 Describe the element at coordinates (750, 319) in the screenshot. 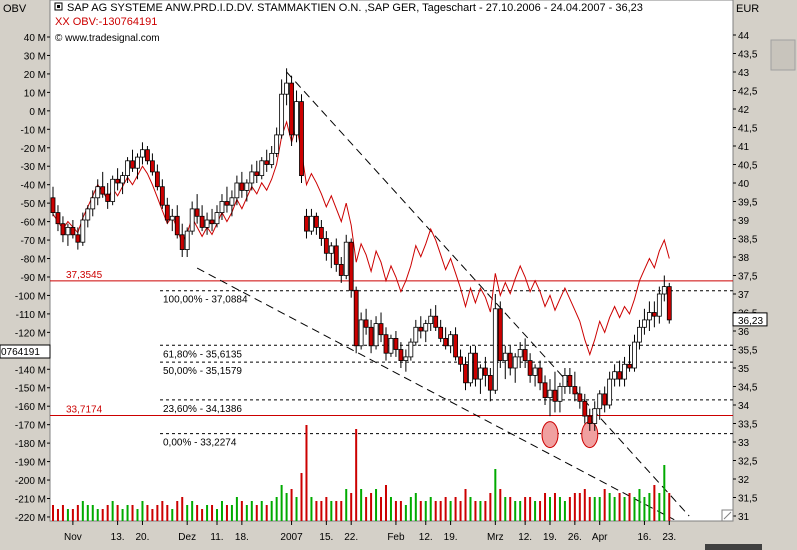

I see `last-price-tag: 36,23` at that location.